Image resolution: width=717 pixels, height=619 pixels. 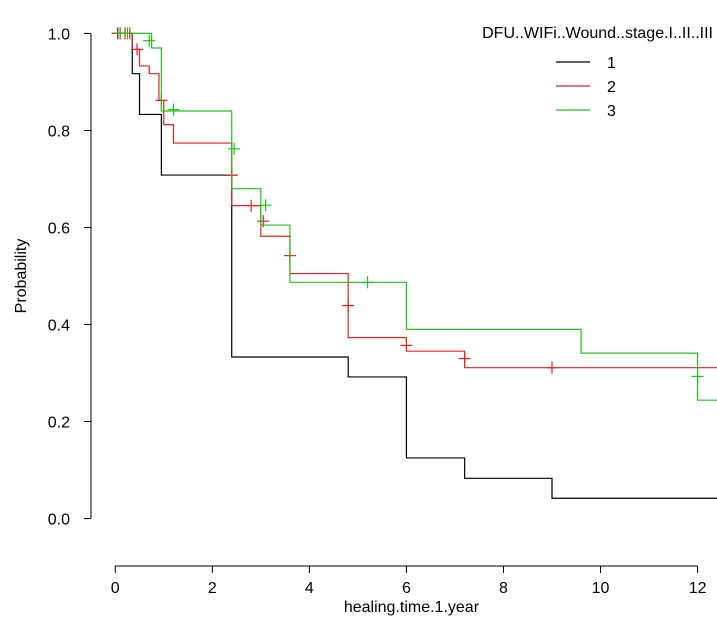 I want to click on legend-label-1: 1, so click(x=611, y=63).